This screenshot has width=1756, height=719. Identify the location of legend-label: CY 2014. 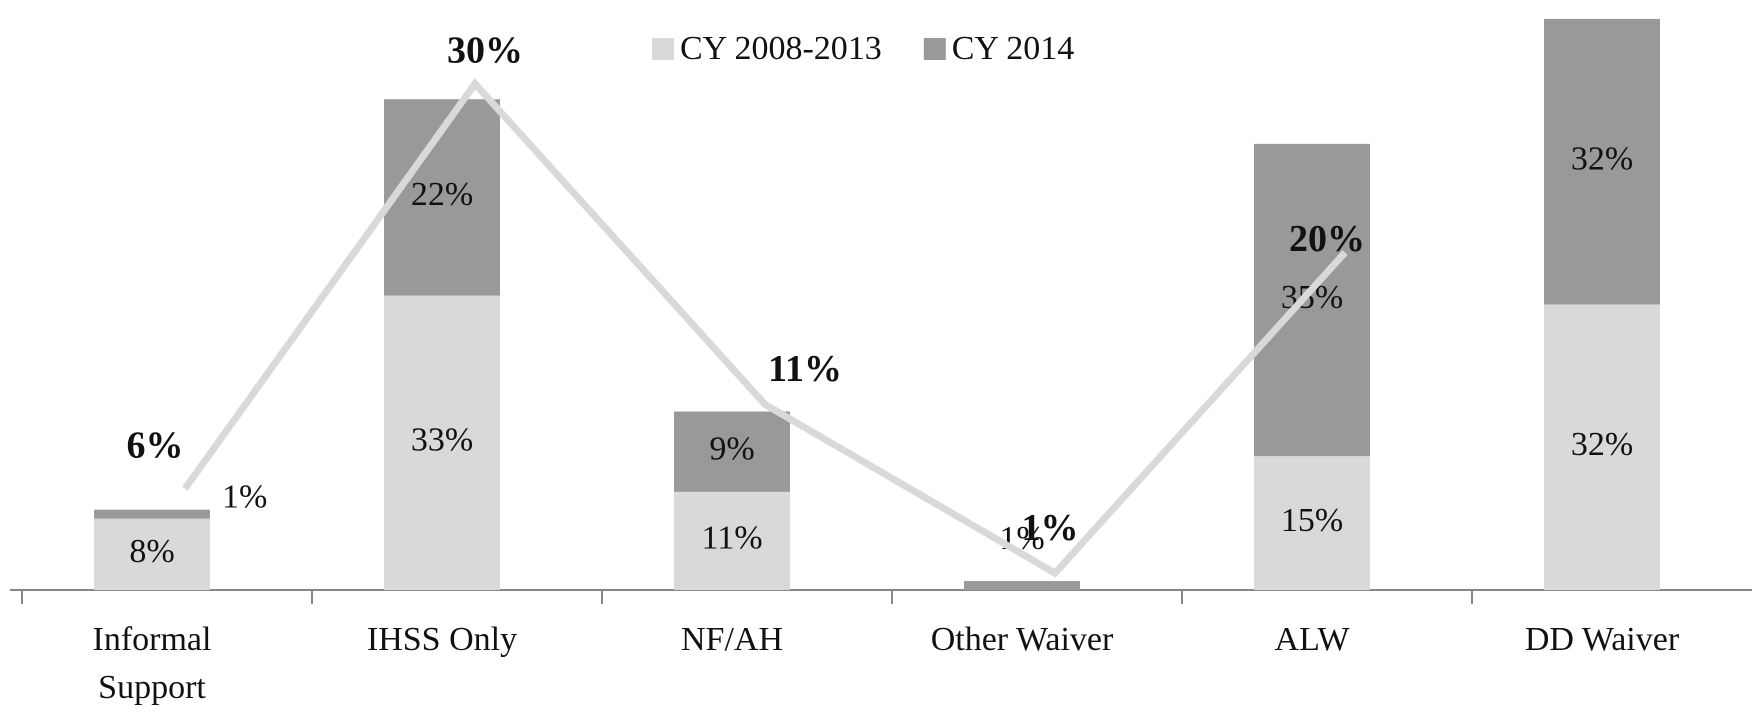
(1013, 48).